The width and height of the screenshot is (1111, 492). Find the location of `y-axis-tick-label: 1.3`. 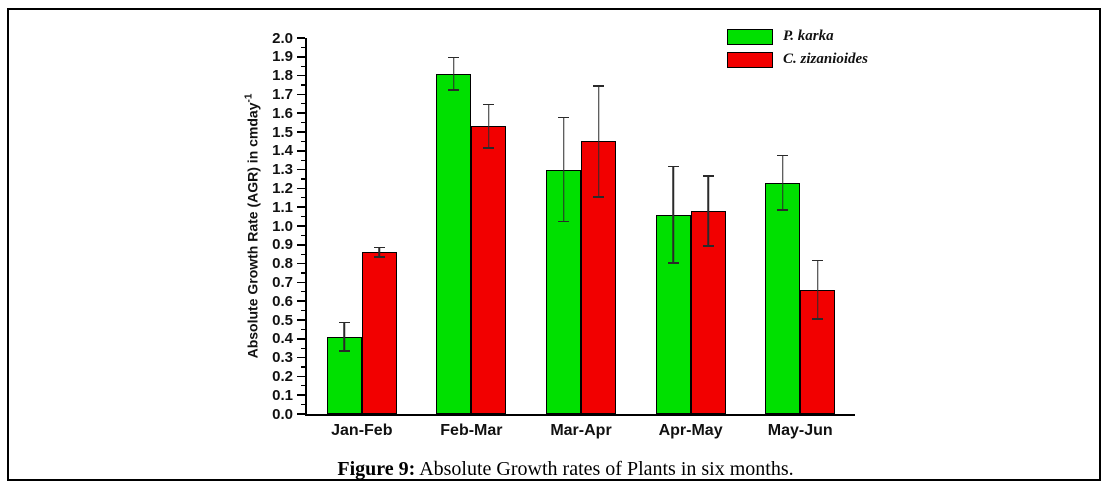

y-axis-tick-label: 1.3 is located at coordinates (282, 170).